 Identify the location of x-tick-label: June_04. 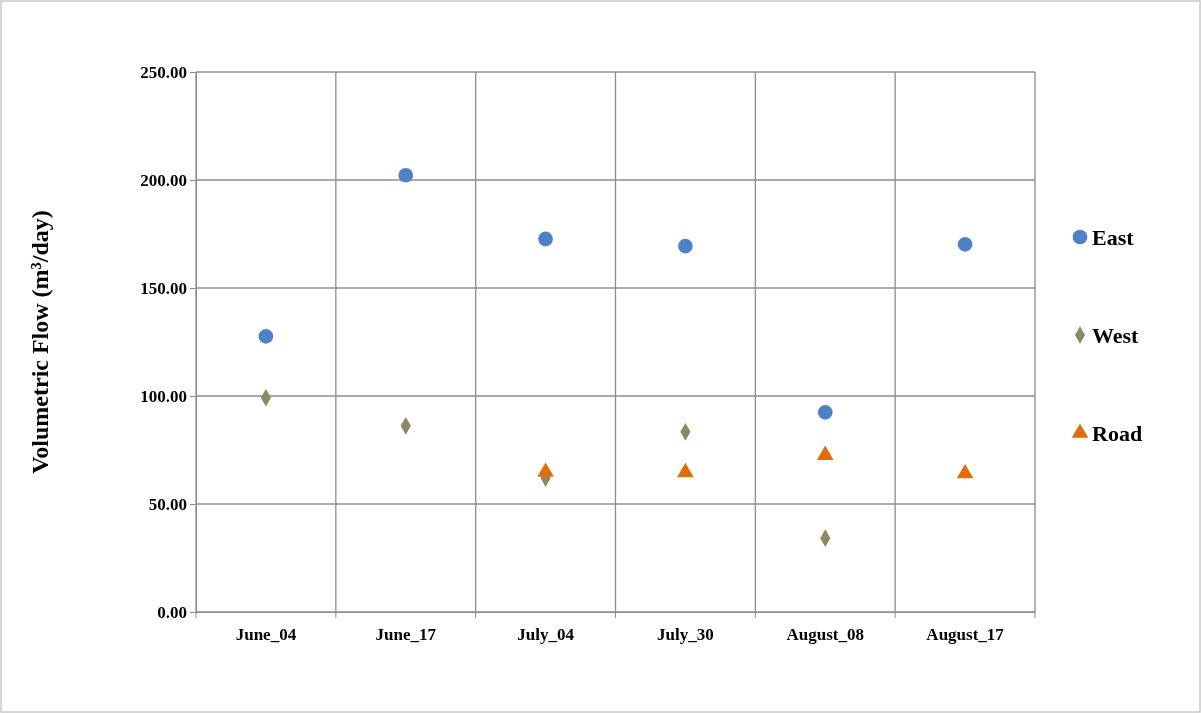
(266, 635).